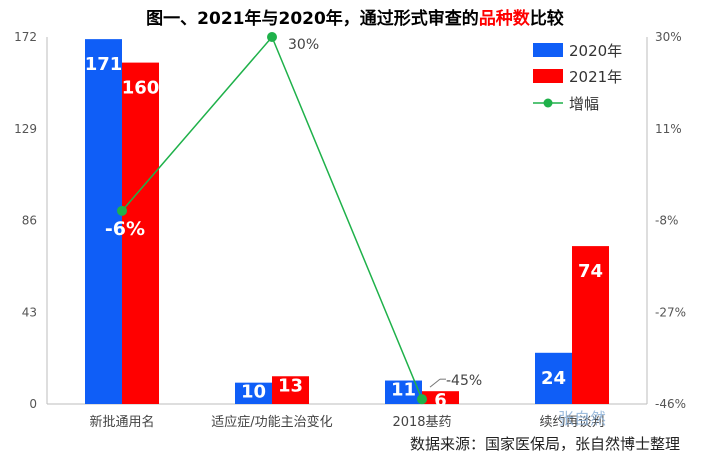 Image resolution: width=710 pixels, height=467 pixels. I want to click on growth-label: 30%, so click(303, 45).